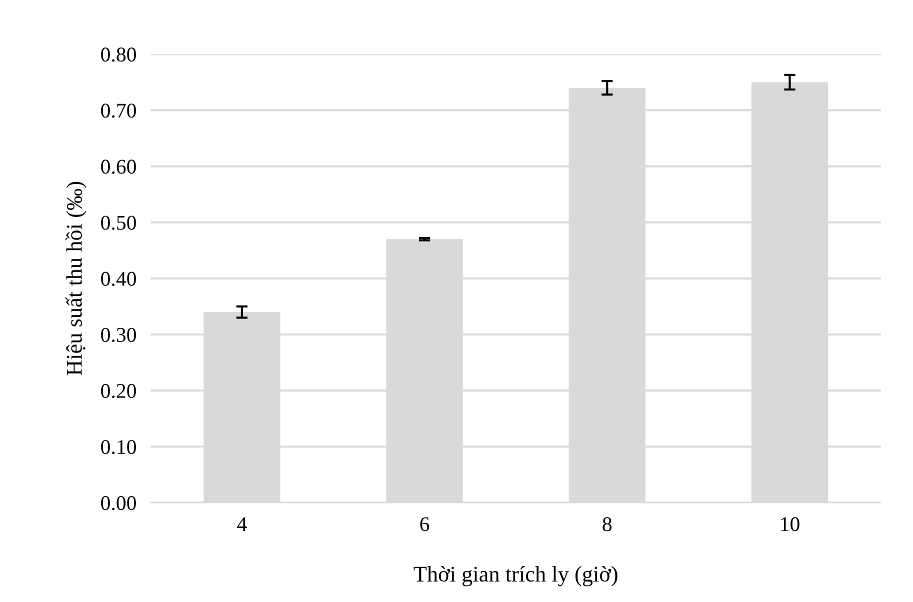  What do you see at coordinates (118, 111) in the screenshot?
I see `y-tick-label: 0.70` at bounding box center [118, 111].